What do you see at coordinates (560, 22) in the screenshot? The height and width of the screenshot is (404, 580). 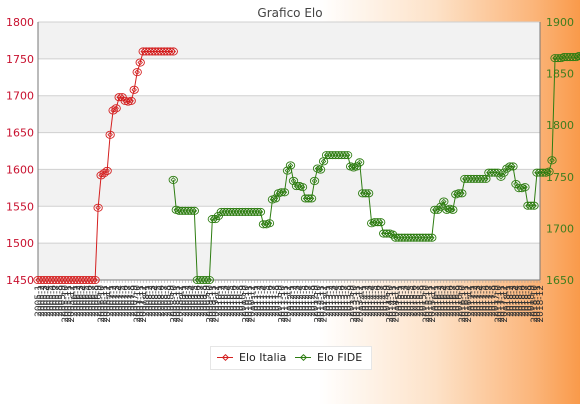 I see `y-right-tick-label: 1900` at bounding box center [560, 22].